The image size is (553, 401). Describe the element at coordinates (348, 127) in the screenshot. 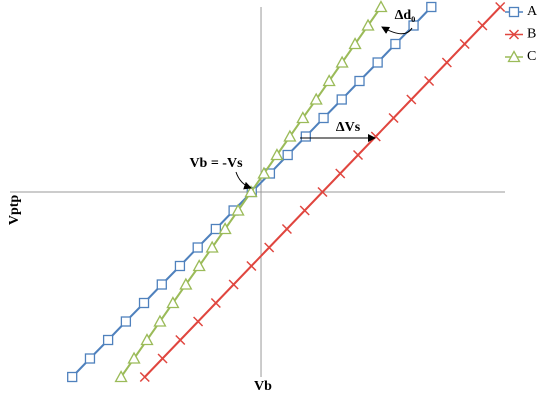

I see `annotation: ΔVs` at that location.